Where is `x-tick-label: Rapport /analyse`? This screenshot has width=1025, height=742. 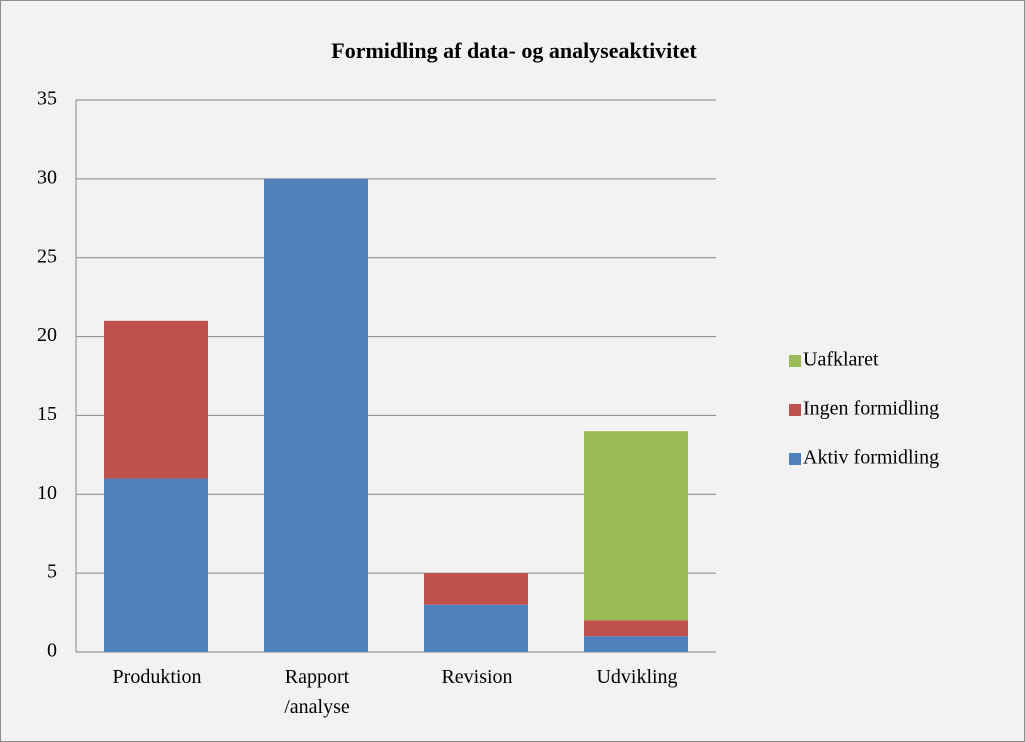 x-tick-label: Rapport /analyse is located at coordinates (317, 692).